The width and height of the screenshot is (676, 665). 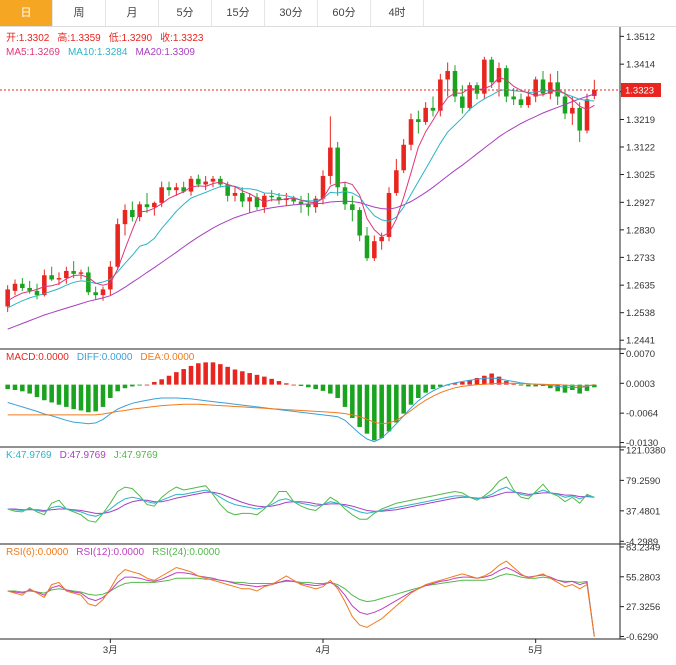 What do you see at coordinates (105, 37) in the screenshot?
I see `ohlc-legend: 开:1.3302 高:1.3359 低:1.3290 收:1.3323` at bounding box center [105, 37].